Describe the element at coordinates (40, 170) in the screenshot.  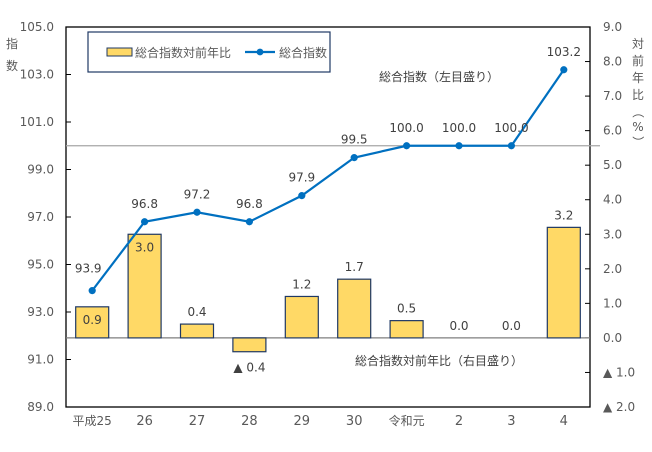
I see `left-axis-tick-label: 99.0` at that location.